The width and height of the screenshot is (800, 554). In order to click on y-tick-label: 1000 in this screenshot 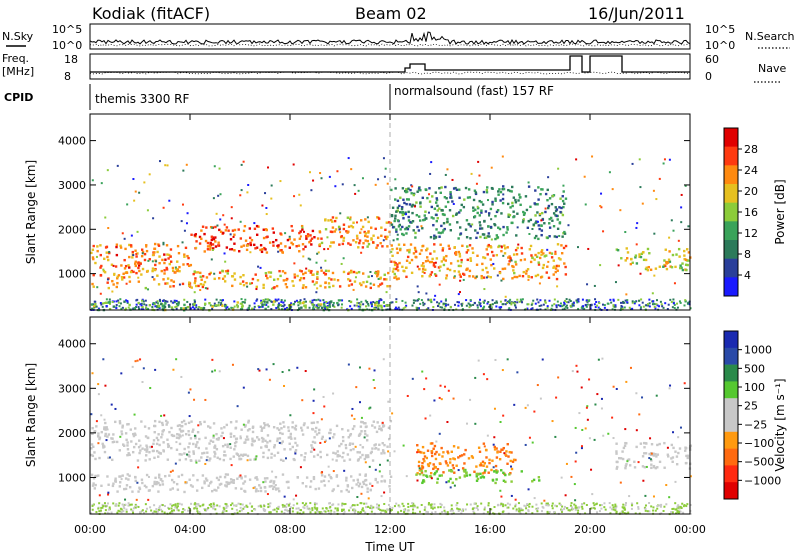, I will do `click(72, 274)`.